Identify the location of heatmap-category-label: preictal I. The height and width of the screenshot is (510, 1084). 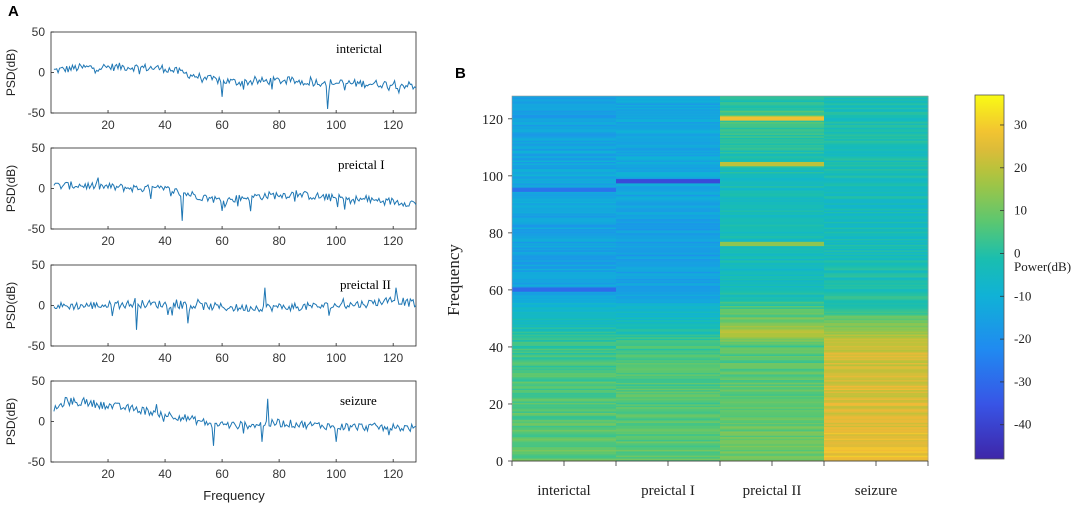
(668, 491).